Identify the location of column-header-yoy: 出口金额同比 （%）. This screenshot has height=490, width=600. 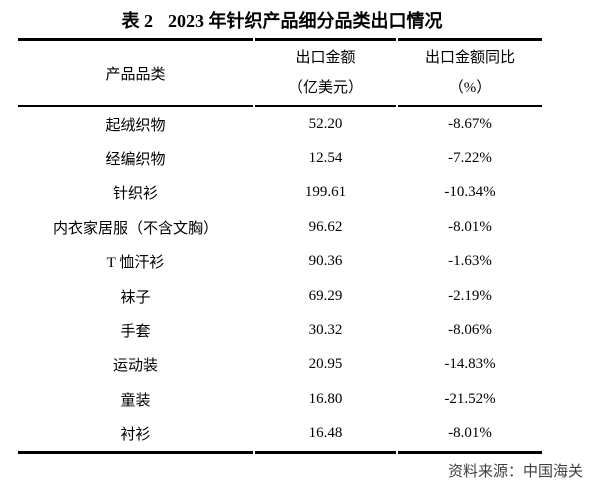
(470, 72).